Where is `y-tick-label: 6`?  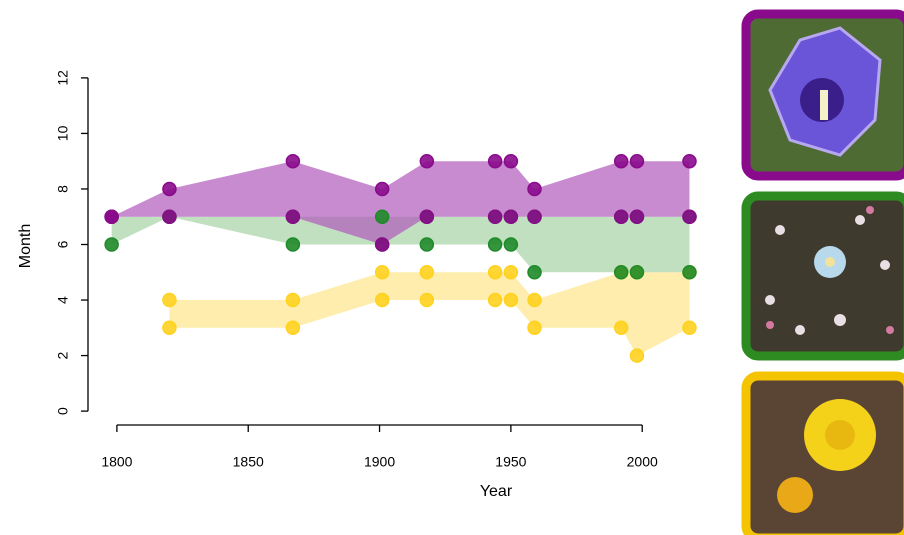
y-tick-label: 6 is located at coordinates (63, 244).